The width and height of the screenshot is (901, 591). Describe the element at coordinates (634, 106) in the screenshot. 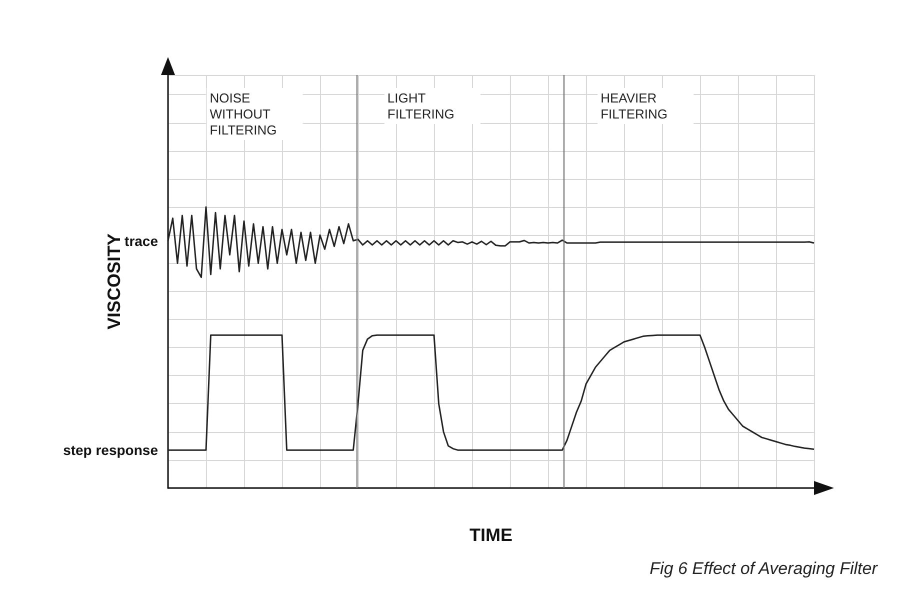

I see `text: HEAVIER FILTERING` at that location.